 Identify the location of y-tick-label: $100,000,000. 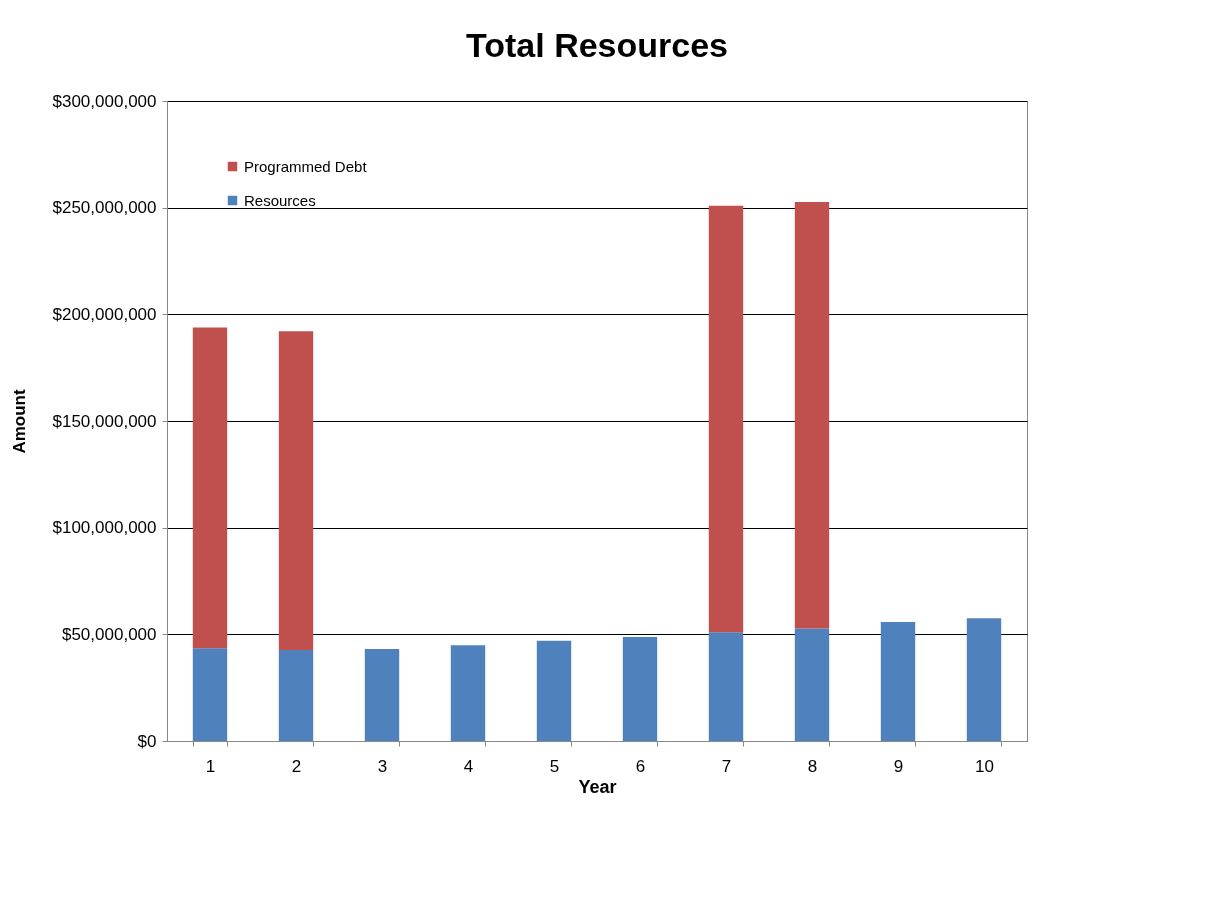
(104, 528).